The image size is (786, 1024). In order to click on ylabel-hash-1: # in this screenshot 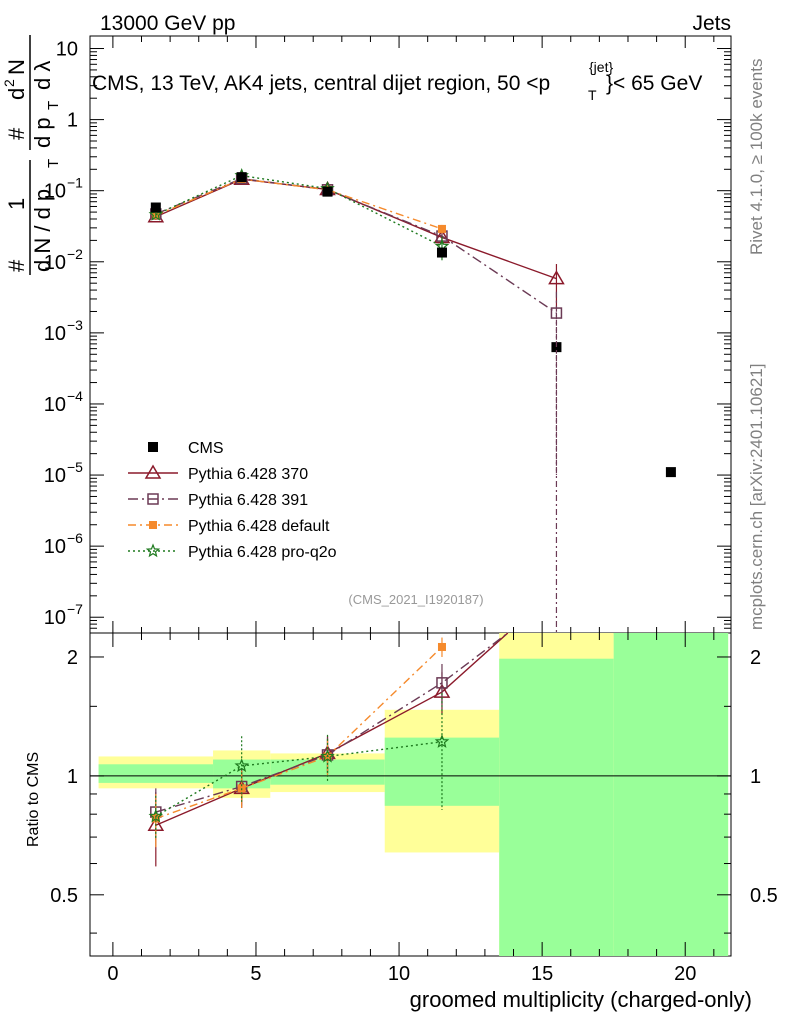, I will do `click(16, 265)`.